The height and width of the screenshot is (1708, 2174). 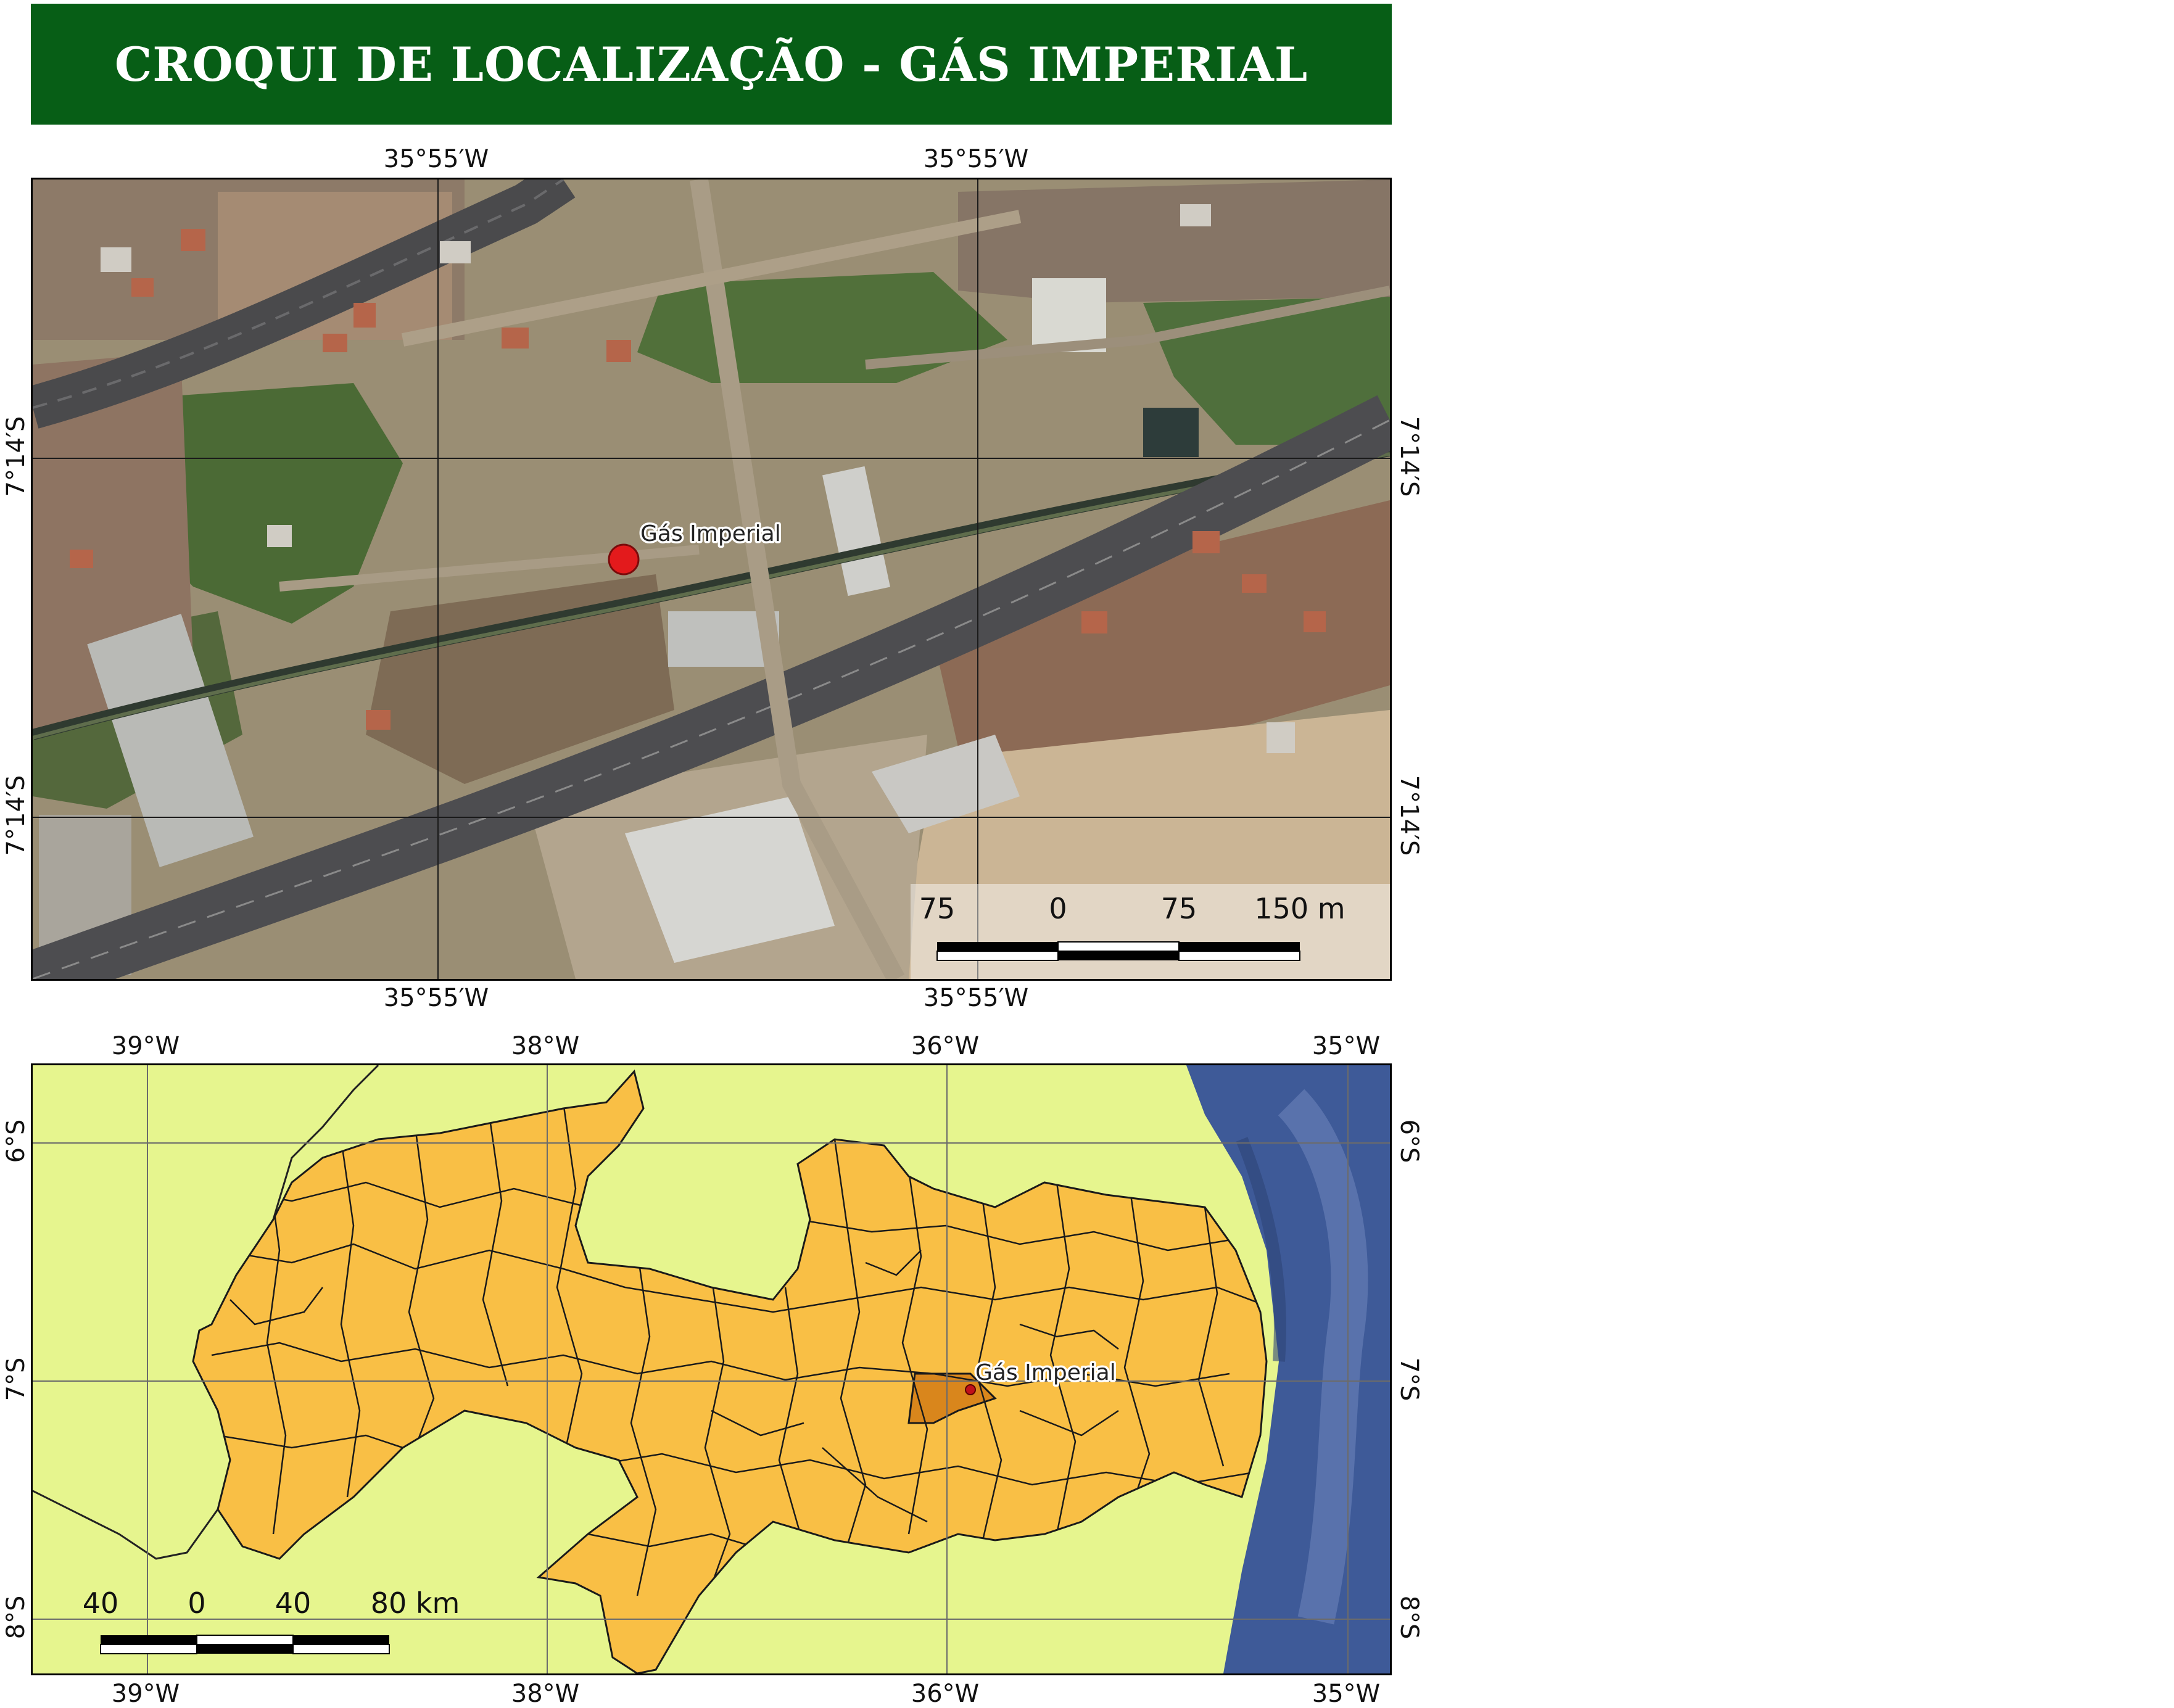 I want to click on map2-left-coord-6s: 6°S, so click(x=16, y=1141).